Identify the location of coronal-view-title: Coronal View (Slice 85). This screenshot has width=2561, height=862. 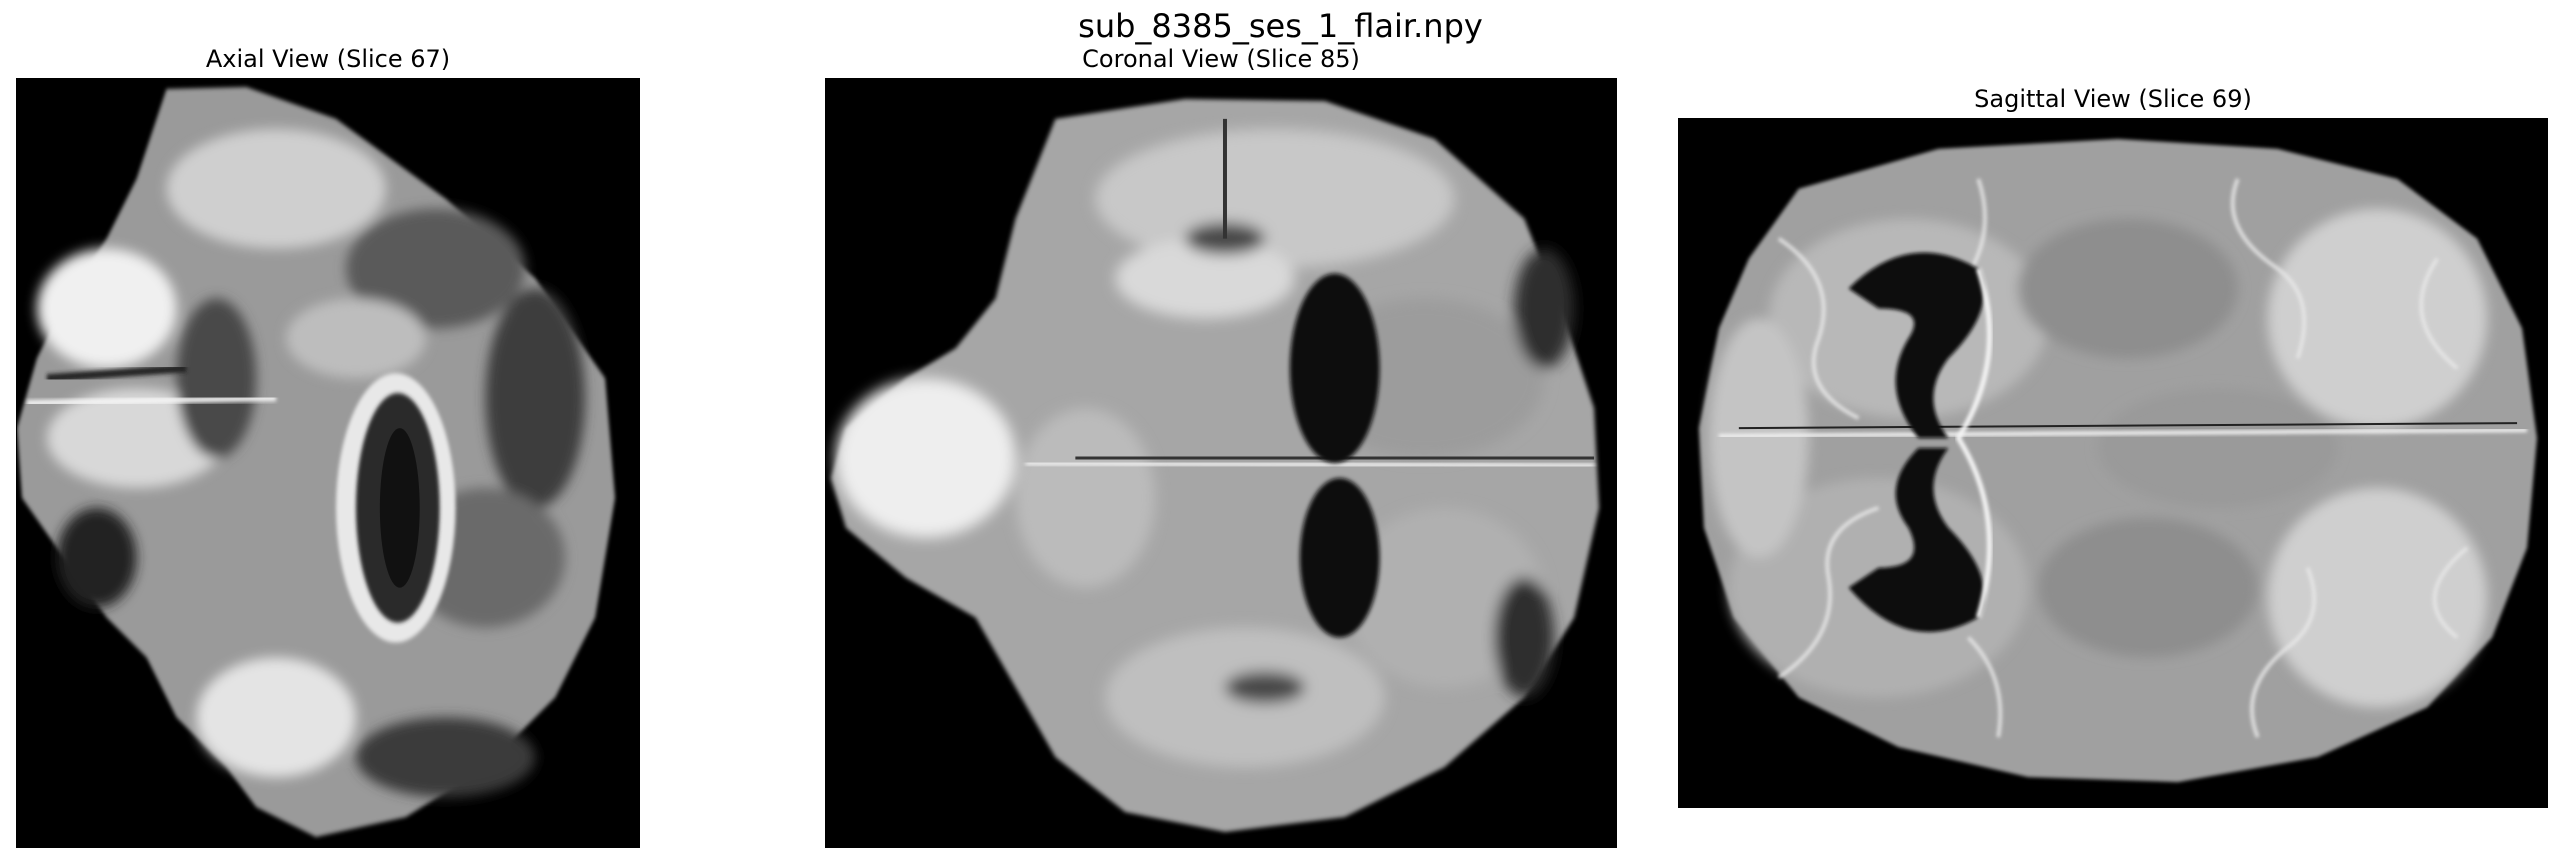
(1221, 59).